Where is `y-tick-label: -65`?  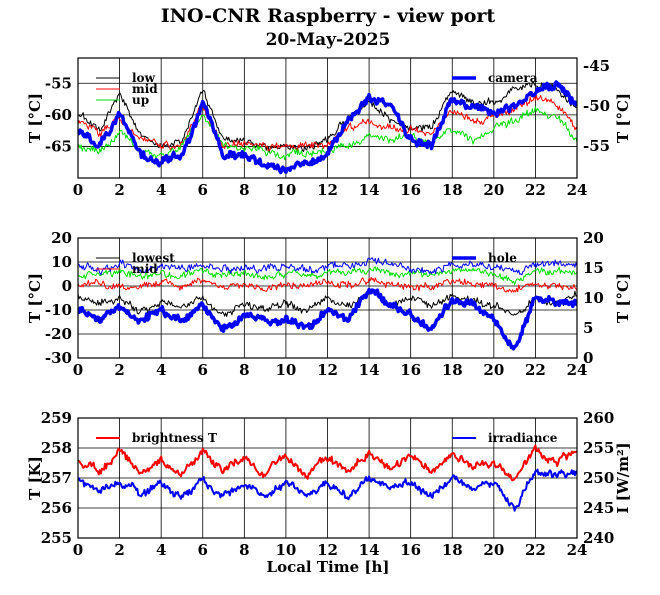 y-tick-label: -65 is located at coordinates (58, 146).